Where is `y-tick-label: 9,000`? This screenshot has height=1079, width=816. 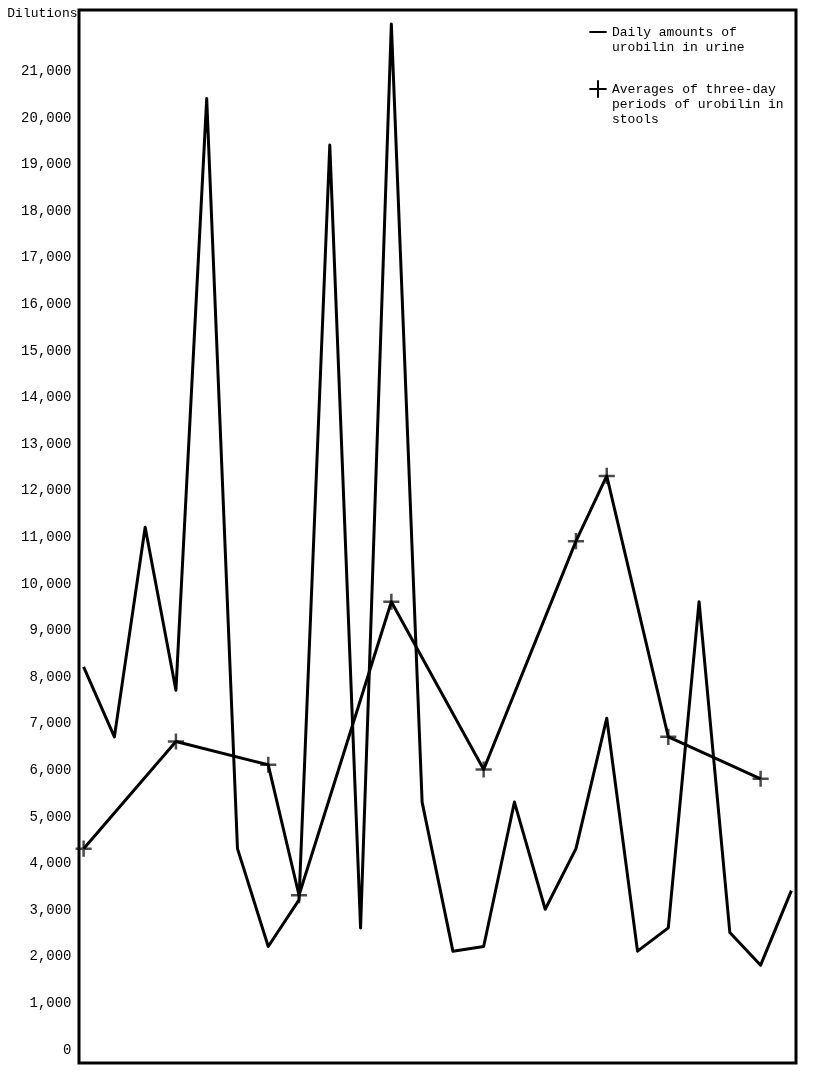
y-tick-label: 9,000 is located at coordinates (50, 630).